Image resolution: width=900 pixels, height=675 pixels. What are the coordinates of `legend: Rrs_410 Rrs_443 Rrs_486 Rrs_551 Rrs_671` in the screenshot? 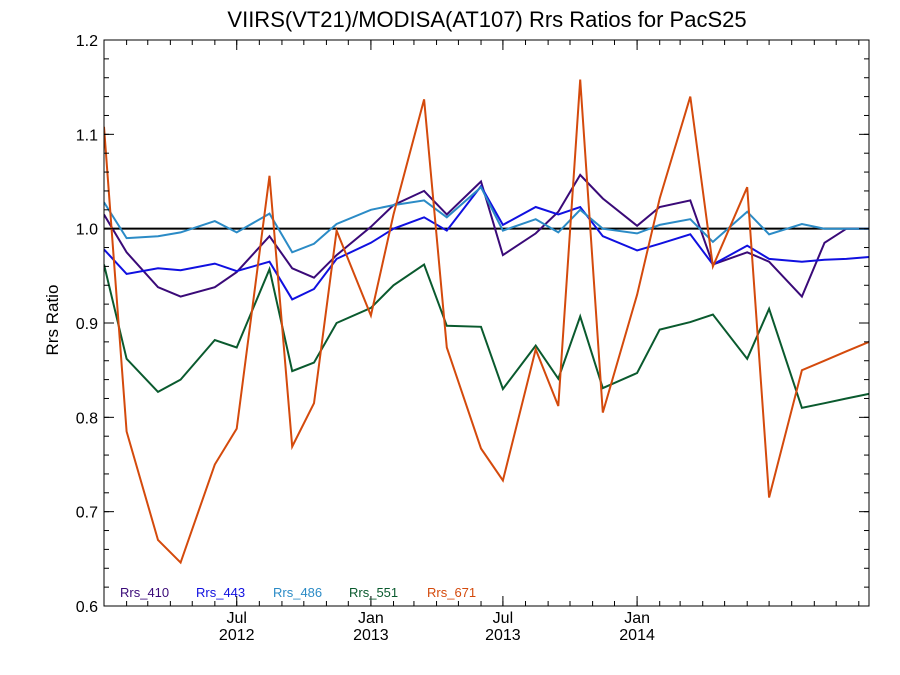 It's located at (298, 592).